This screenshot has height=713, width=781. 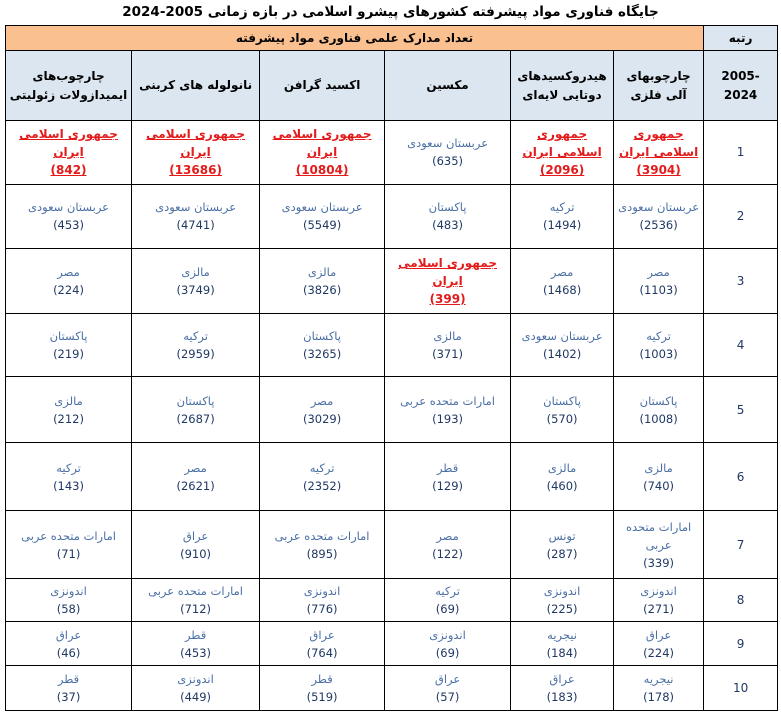 I want to click on table-cell: پاکستان (1008), so click(x=659, y=410).